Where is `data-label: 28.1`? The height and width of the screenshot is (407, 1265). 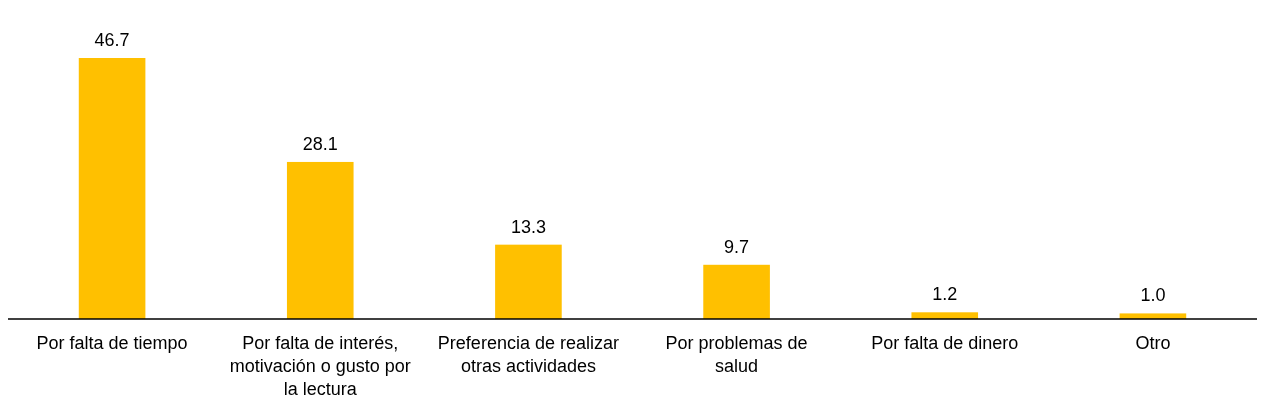 data-label: 28.1 is located at coordinates (320, 143).